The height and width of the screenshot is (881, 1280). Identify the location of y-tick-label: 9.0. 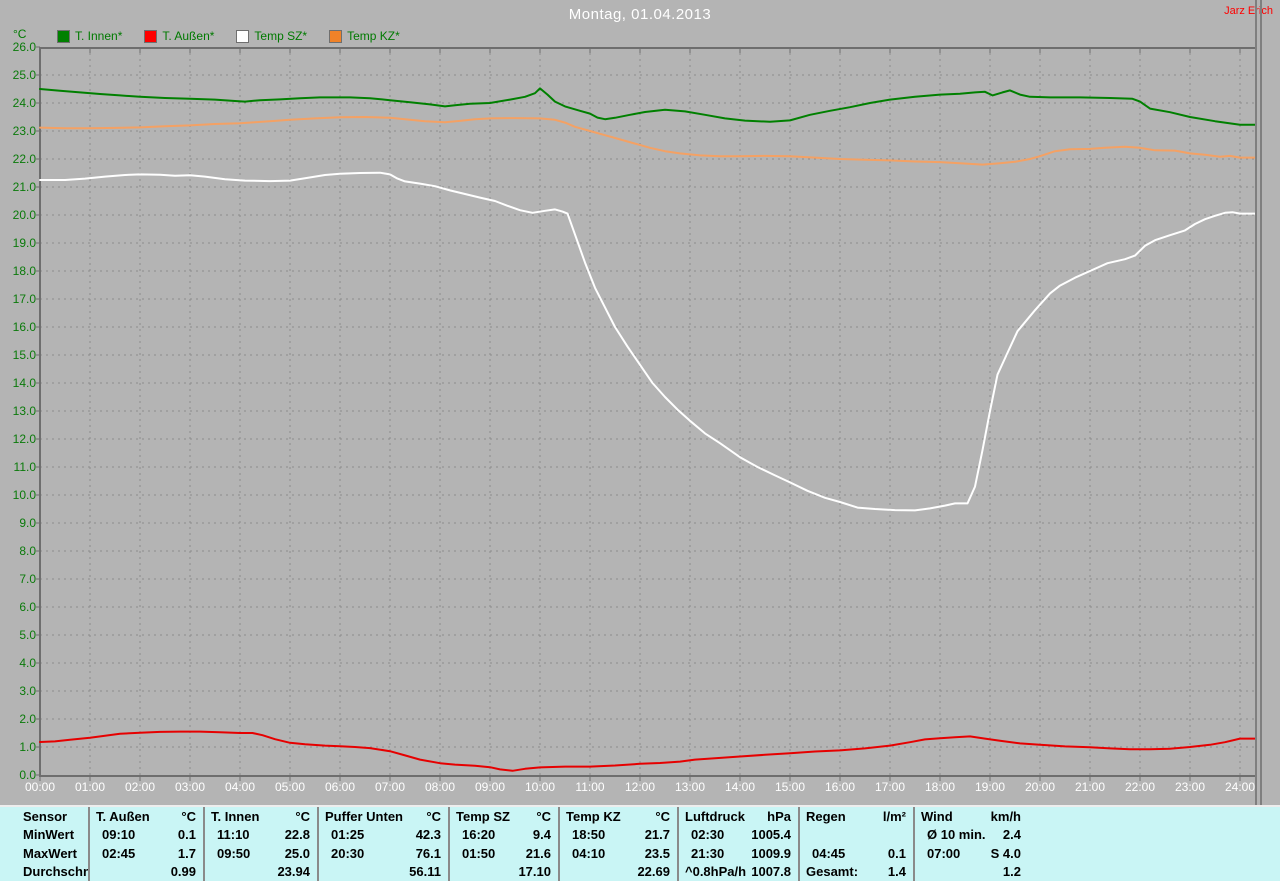
(27, 523).